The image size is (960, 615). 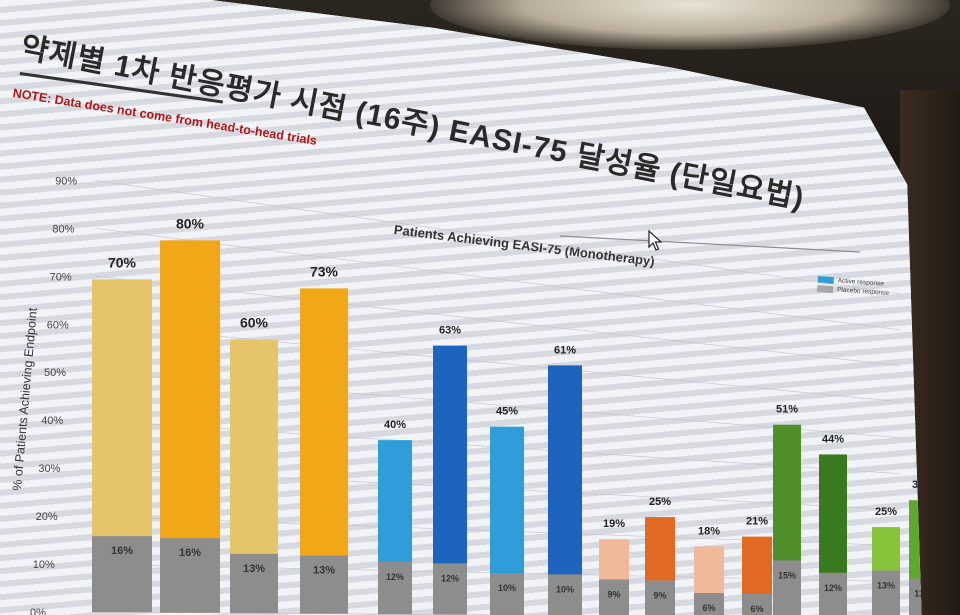 I want to click on chart-title-rule, so click(x=710, y=244).